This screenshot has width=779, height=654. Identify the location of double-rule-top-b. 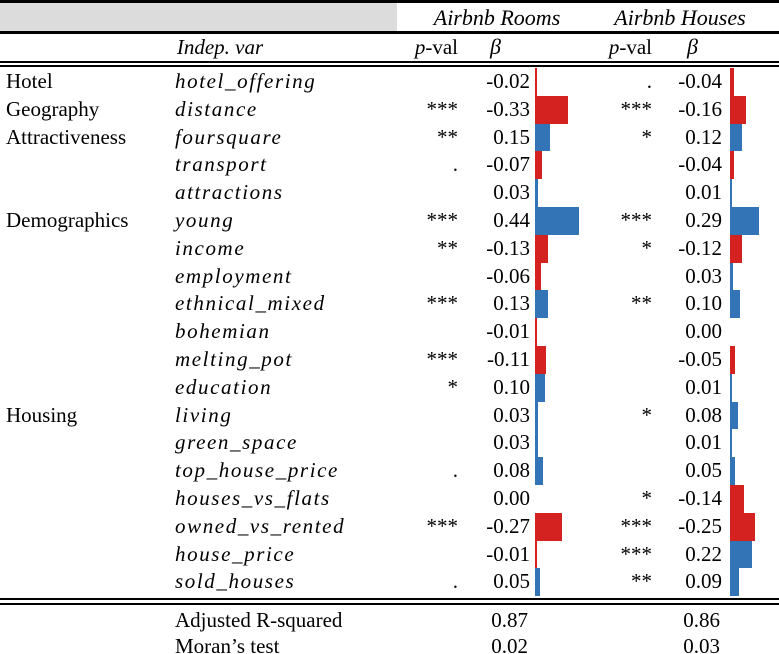
(389, 66).